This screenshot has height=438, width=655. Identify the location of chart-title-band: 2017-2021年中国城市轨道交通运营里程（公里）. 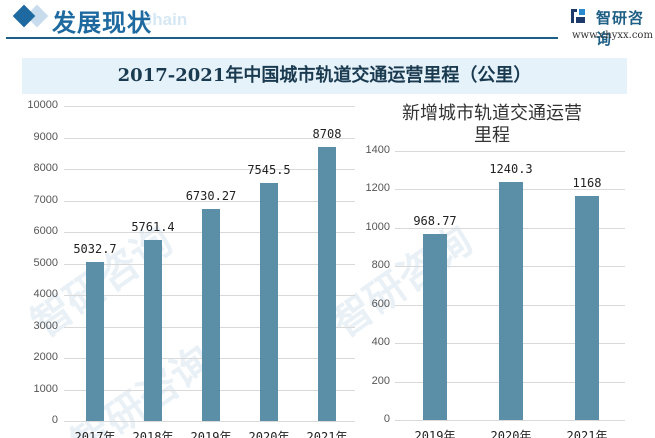
(324, 76).